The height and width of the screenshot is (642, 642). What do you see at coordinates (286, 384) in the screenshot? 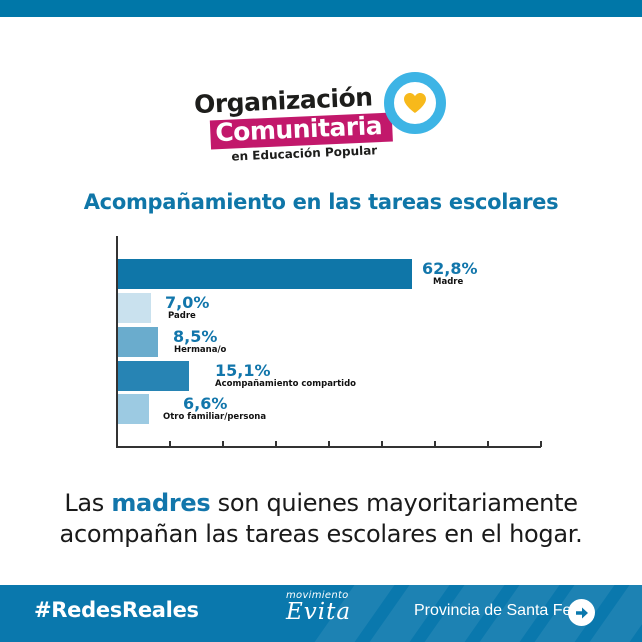
I see `bar-category-label: Acompañamiento compartido` at bounding box center [286, 384].